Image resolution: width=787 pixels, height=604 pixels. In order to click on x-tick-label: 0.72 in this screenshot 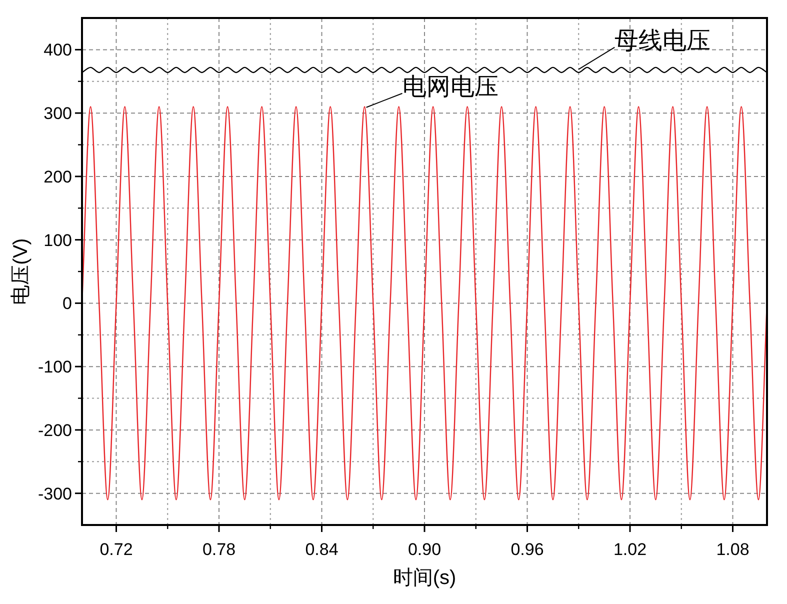, I will do `click(116, 549)`.